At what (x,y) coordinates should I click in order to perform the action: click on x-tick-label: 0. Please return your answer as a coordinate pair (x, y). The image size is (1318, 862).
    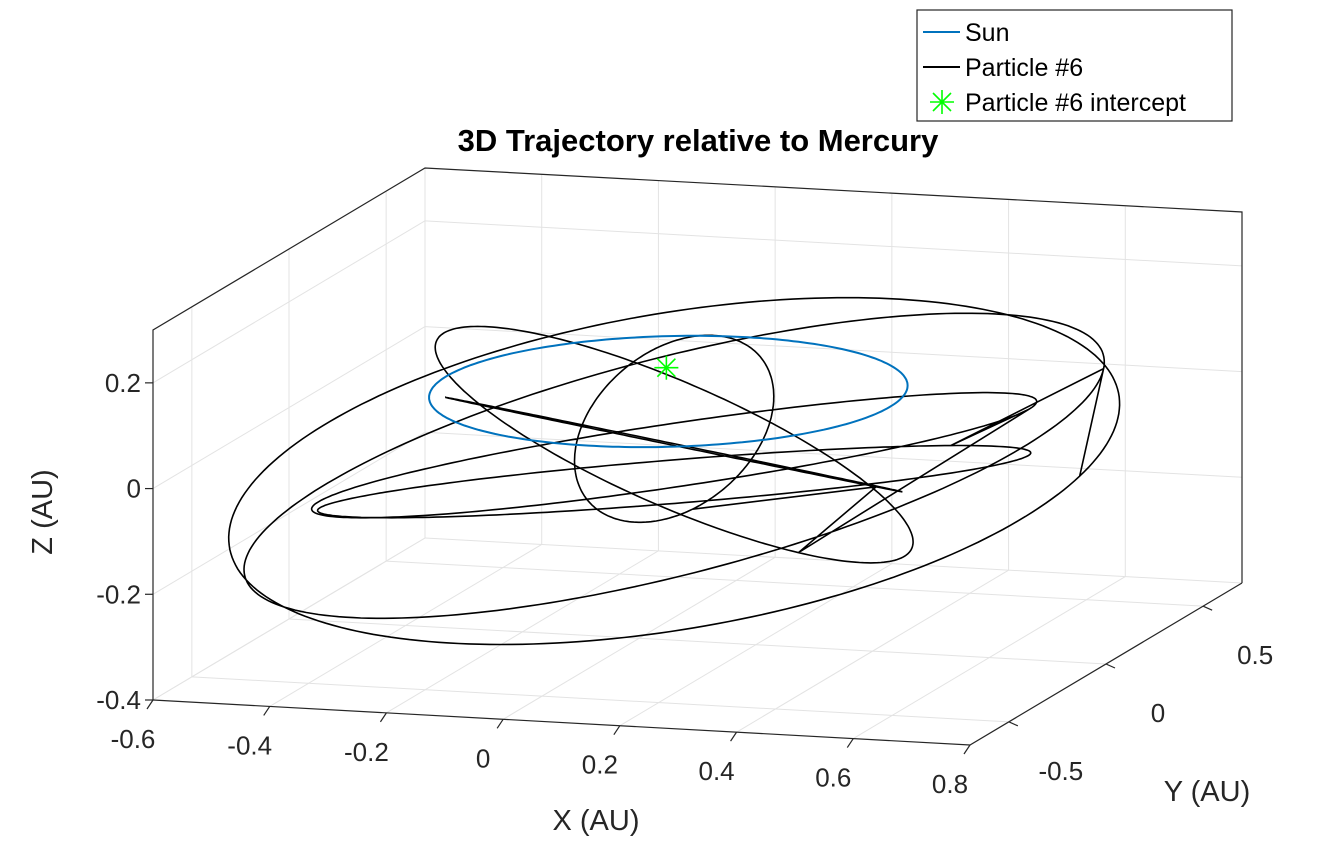
    Looking at the image, I should click on (483, 758).